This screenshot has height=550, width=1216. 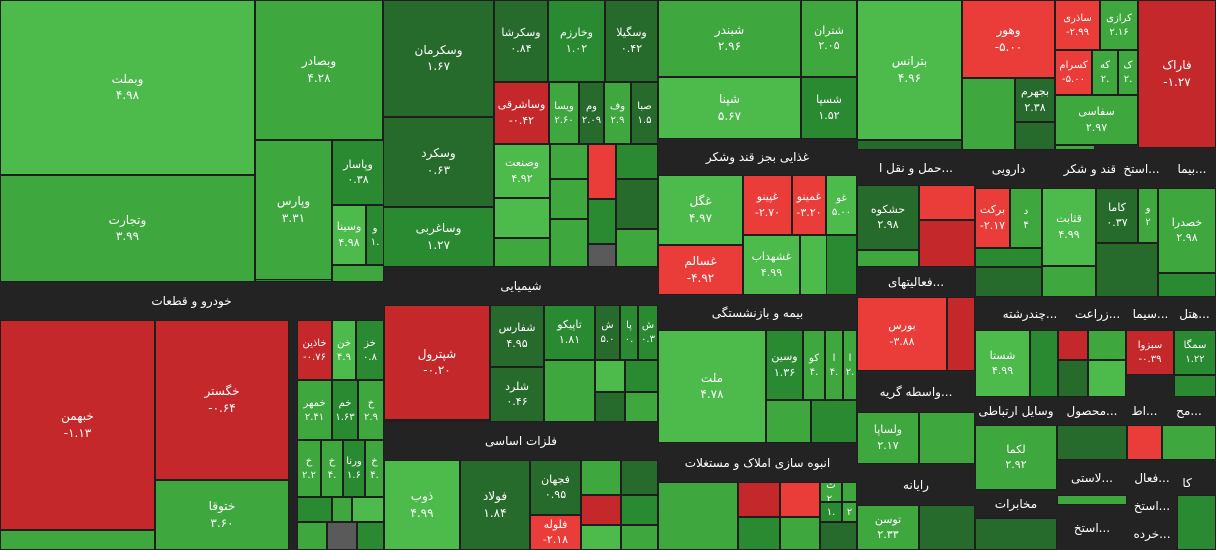 What do you see at coordinates (555, 487) in the screenshot?
I see `stock-tile: فجهان ۰.۹۵` at bounding box center [555, 487].